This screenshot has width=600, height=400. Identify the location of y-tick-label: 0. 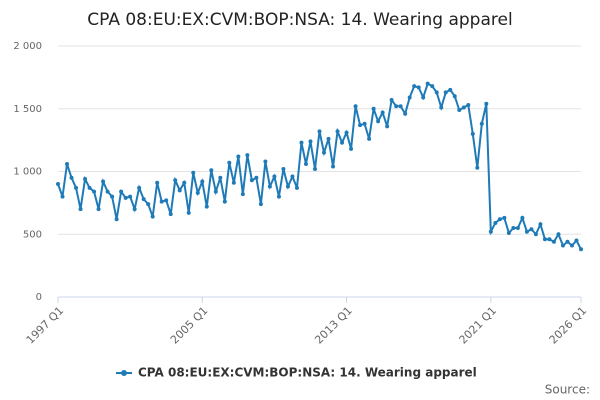
(39, 297).